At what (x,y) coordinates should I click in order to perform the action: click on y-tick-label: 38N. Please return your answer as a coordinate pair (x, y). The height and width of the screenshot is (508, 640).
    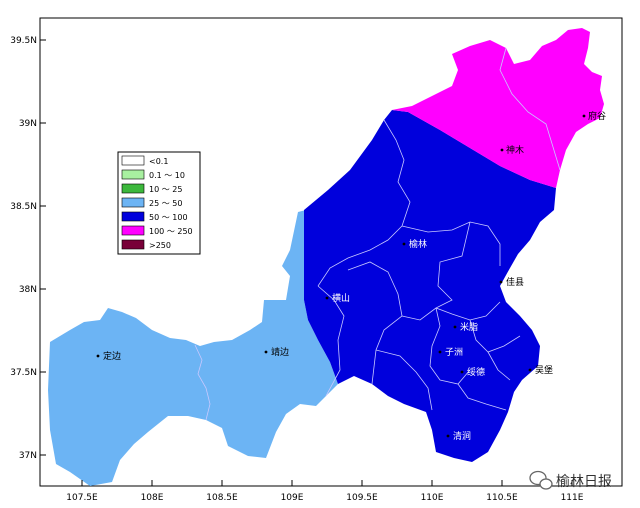
    Looking at the image, I should click on (28, 290).